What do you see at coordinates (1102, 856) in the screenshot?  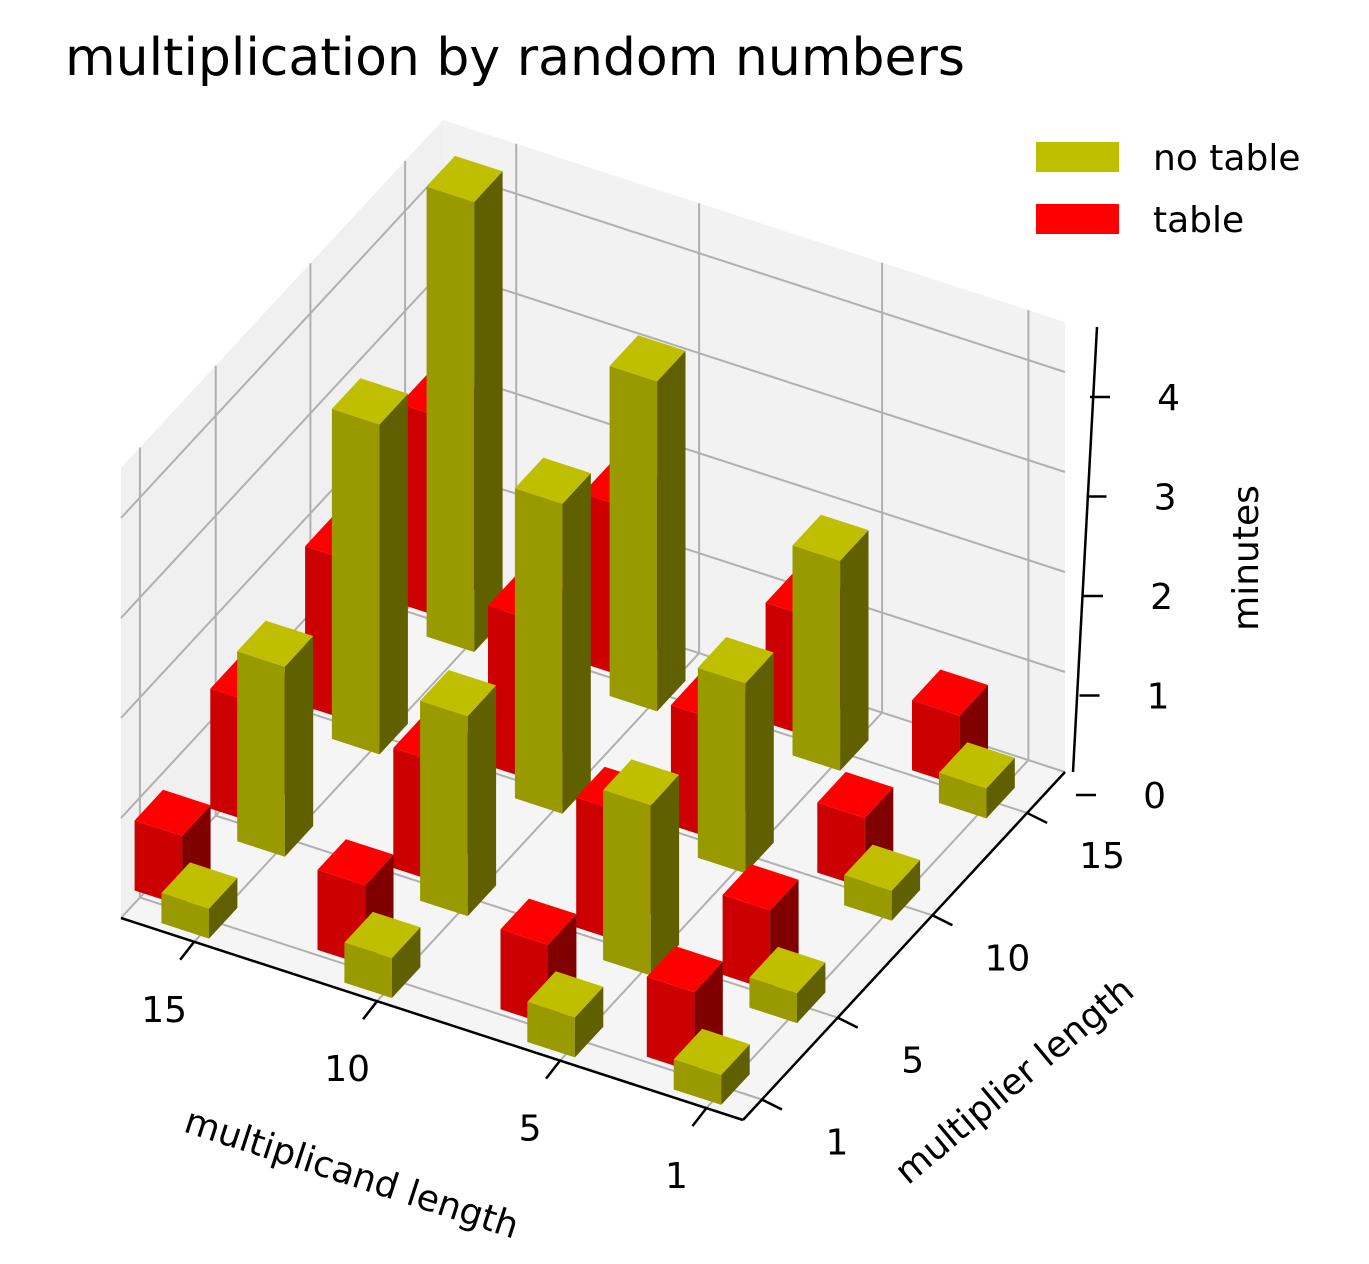 I see `y-tick-label: 15` at bounding box center [1102, 856].